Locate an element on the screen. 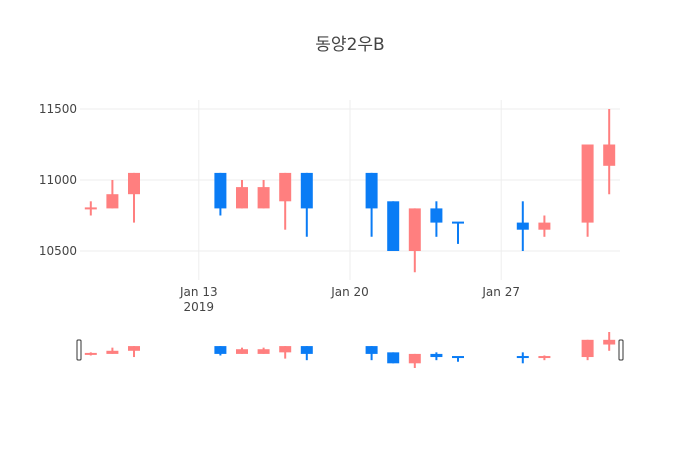 The height and width of the screenshot is (450, 700). x-tick-label: 2019 is located at coordinates (199, 307).